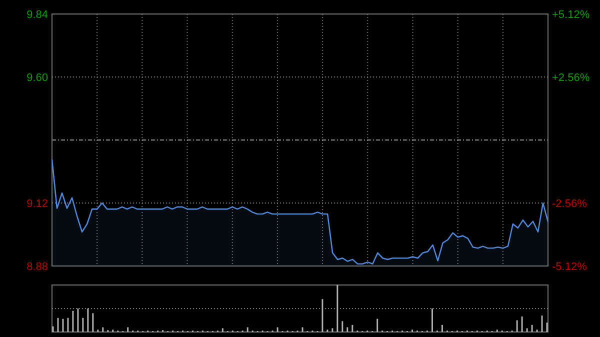  Describe the element at coordinates (37, 78) in the screenshot. I see `y-tick-label: 9.60` at that location.